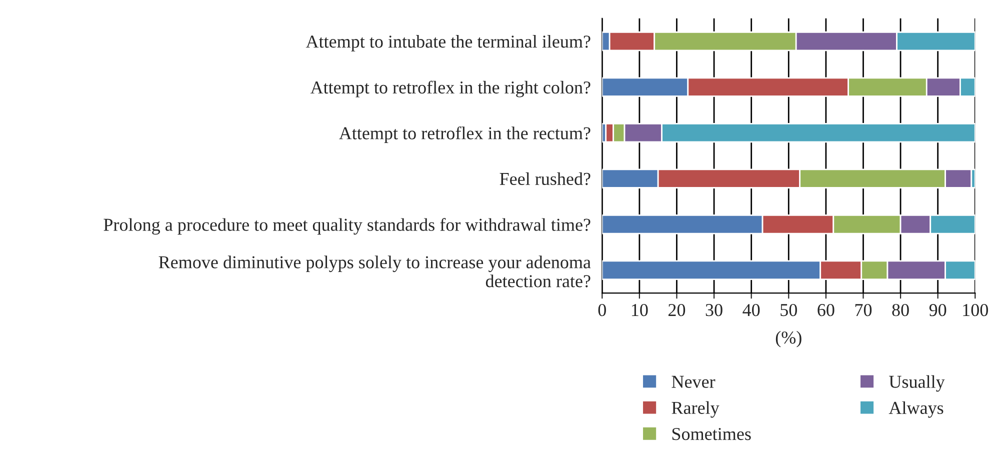  Describe the element at coordinates (545, 179) in the screenshot. I see `y-tick-label: Feel rushed?` at that location.